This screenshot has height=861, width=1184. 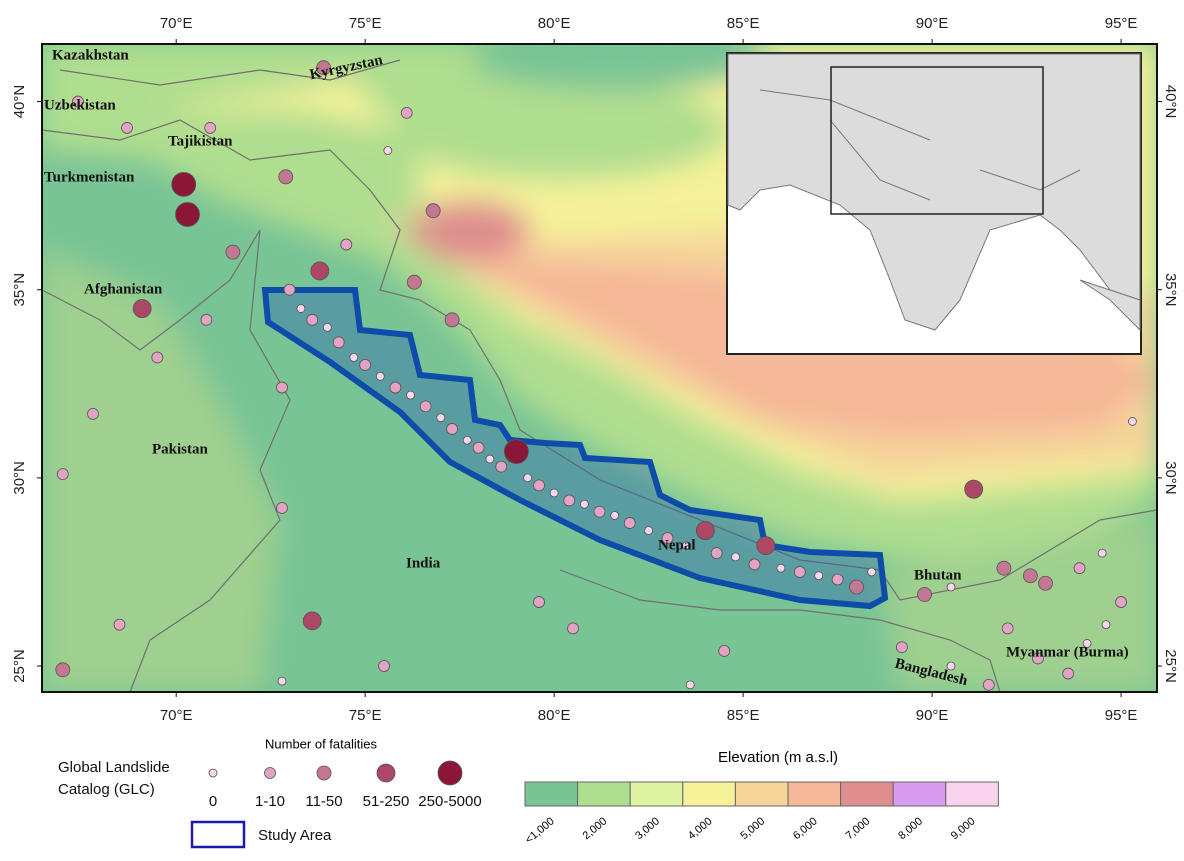 I want to click on country-label: Nepal, so click(x=677, y=545).